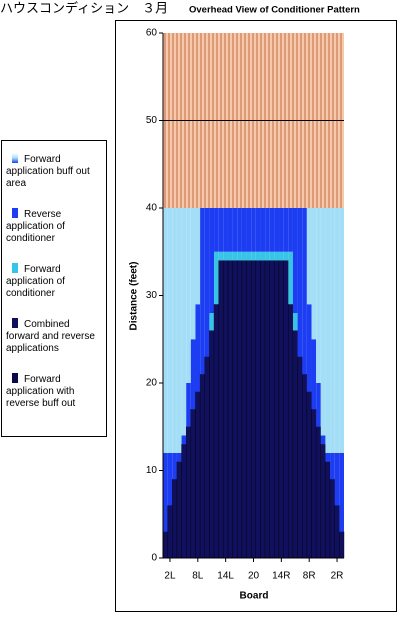  I want to click on x-tick-label: 14L, so click(225, 576).